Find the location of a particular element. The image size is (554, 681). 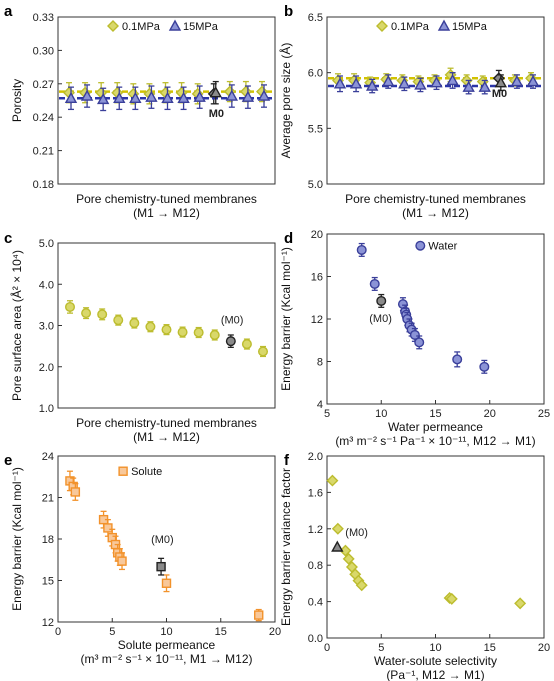

y-tick-label: 0.0 is located at coordinates (315, 639).